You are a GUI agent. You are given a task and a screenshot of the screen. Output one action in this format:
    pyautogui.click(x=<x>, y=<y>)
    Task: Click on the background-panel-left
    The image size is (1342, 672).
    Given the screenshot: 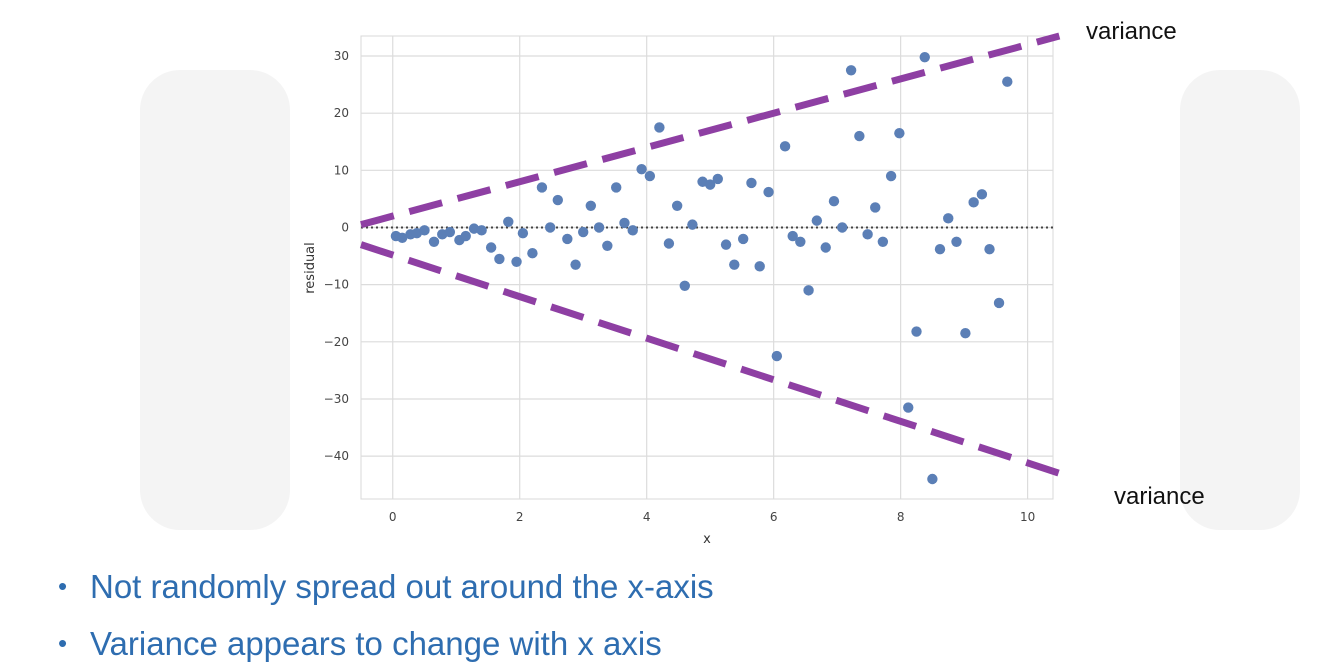 What is the action you would take?
    pyautogui.click(x=215, y=300)
    